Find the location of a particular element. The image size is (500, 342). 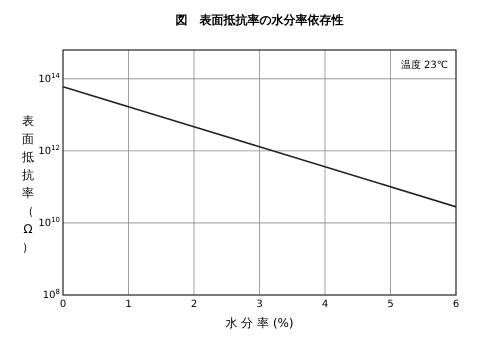

x-tick-label: 1 is located at coordinates (128, 304).